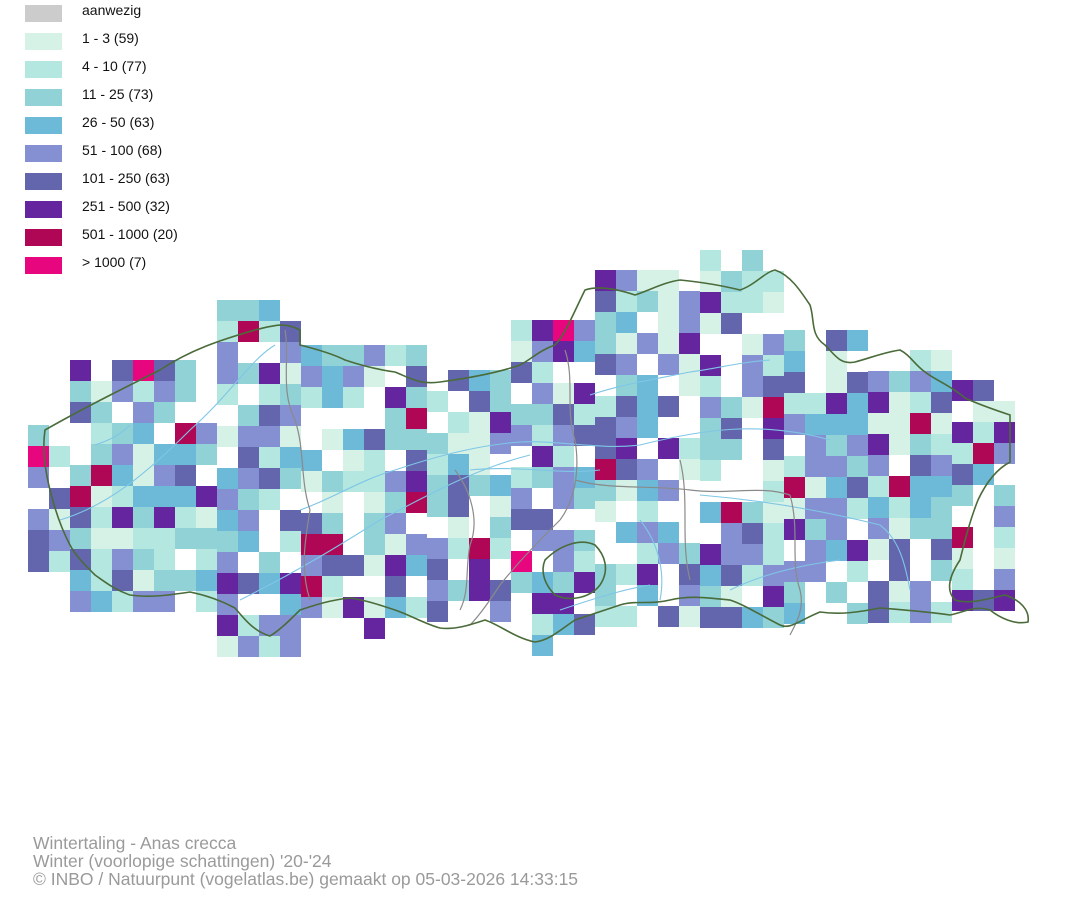  What do you see at coordinates (175, 210) in the screenshot?
I see `legend-item: 251 - 500 (32)` at bounding box center [175, 210].